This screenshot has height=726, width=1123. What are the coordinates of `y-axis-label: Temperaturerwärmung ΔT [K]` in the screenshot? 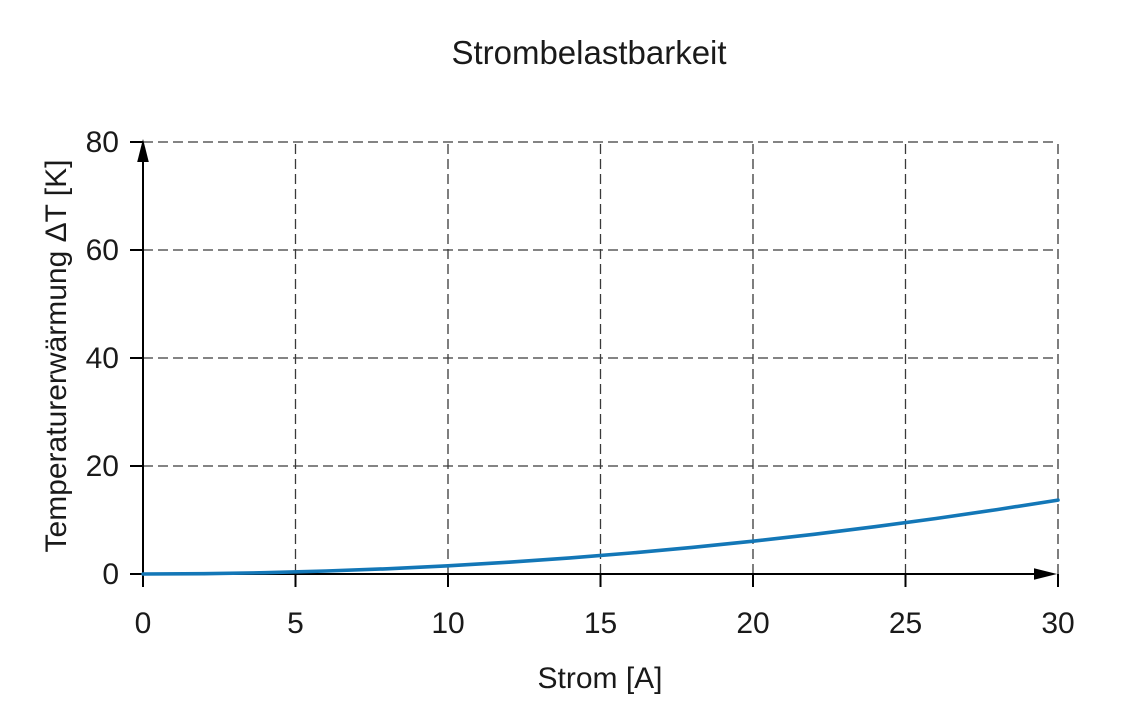 It's located at (56, 356).